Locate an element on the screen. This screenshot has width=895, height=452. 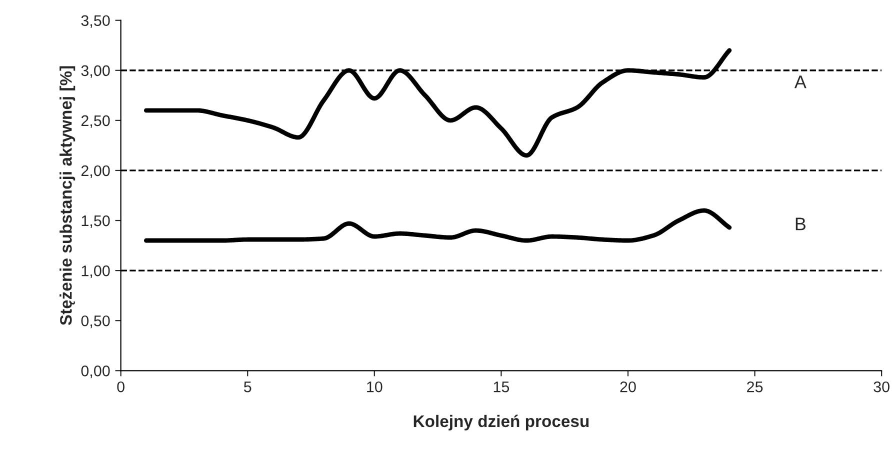
y-tick-label: 0,00 is located at coordinates (95, 372).